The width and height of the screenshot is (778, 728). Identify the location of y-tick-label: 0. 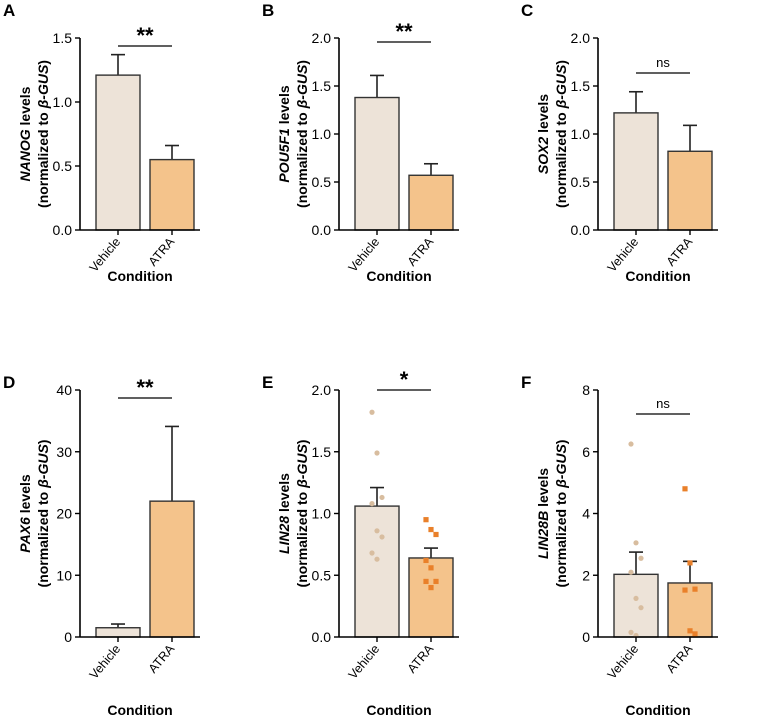
(586, 637).